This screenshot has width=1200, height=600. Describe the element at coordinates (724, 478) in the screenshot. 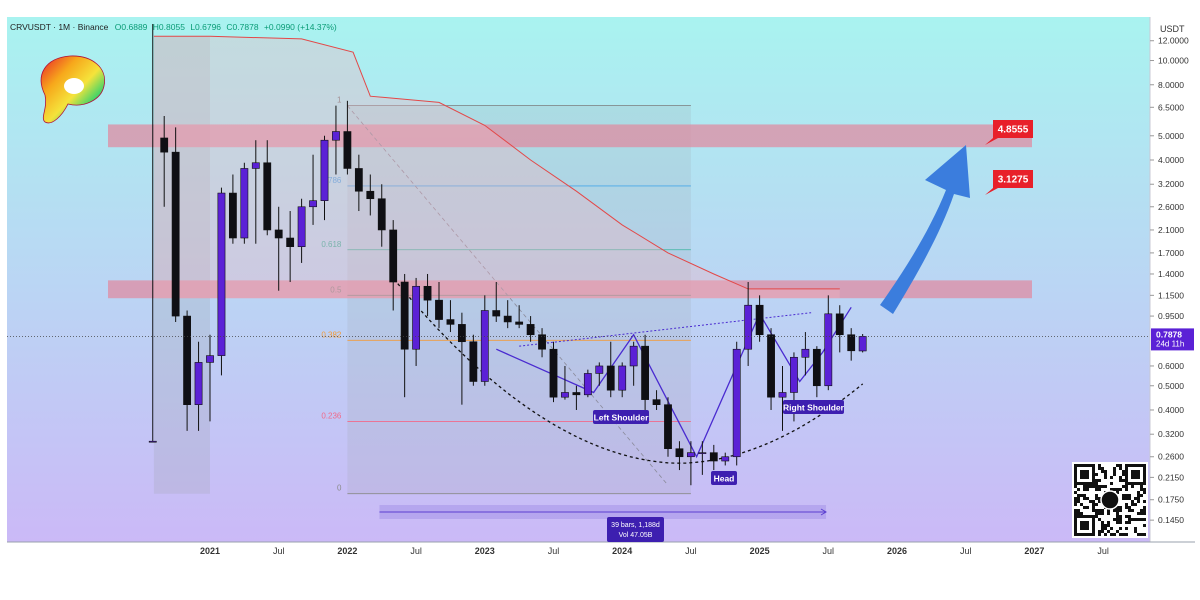

I see `head-label: Head` at that location.